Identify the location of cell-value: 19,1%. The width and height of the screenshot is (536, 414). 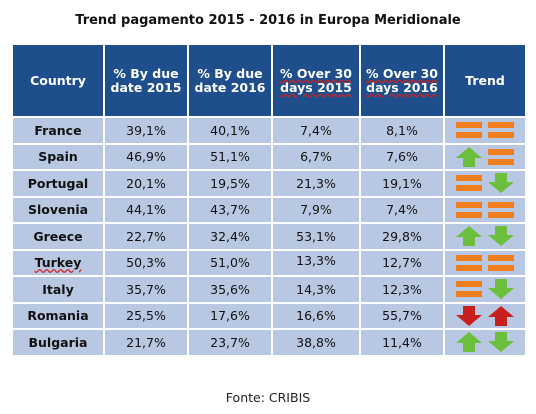
(402, 183).